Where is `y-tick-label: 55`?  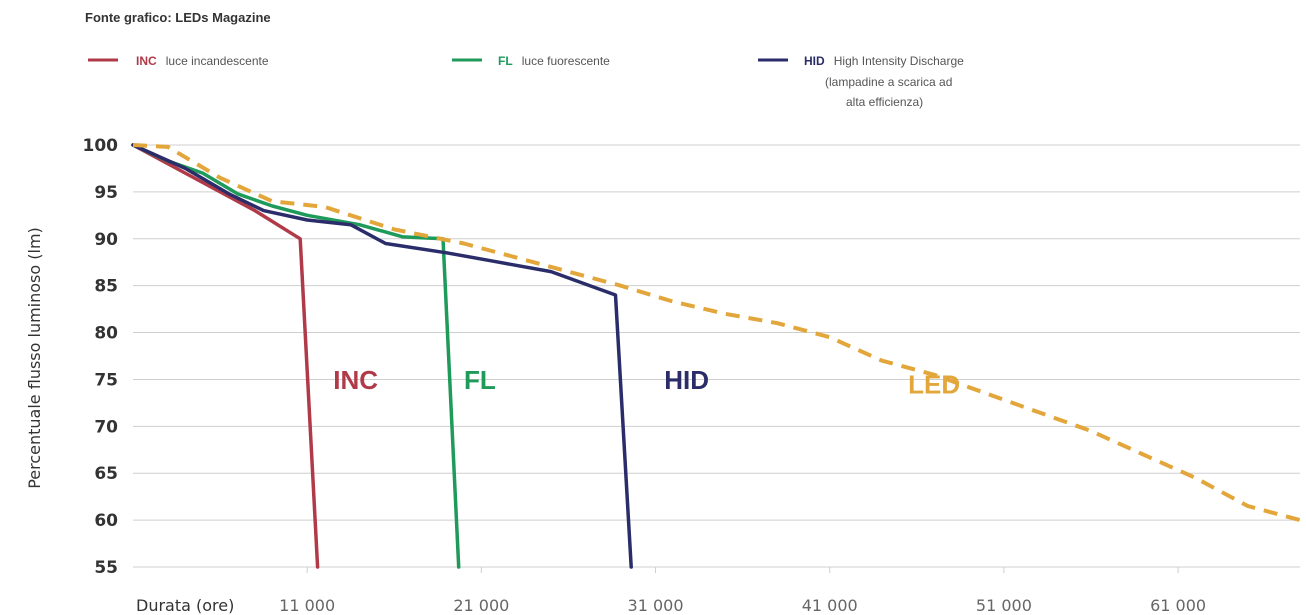
y-tick-label: 55 is located at coordinates (106, 568).